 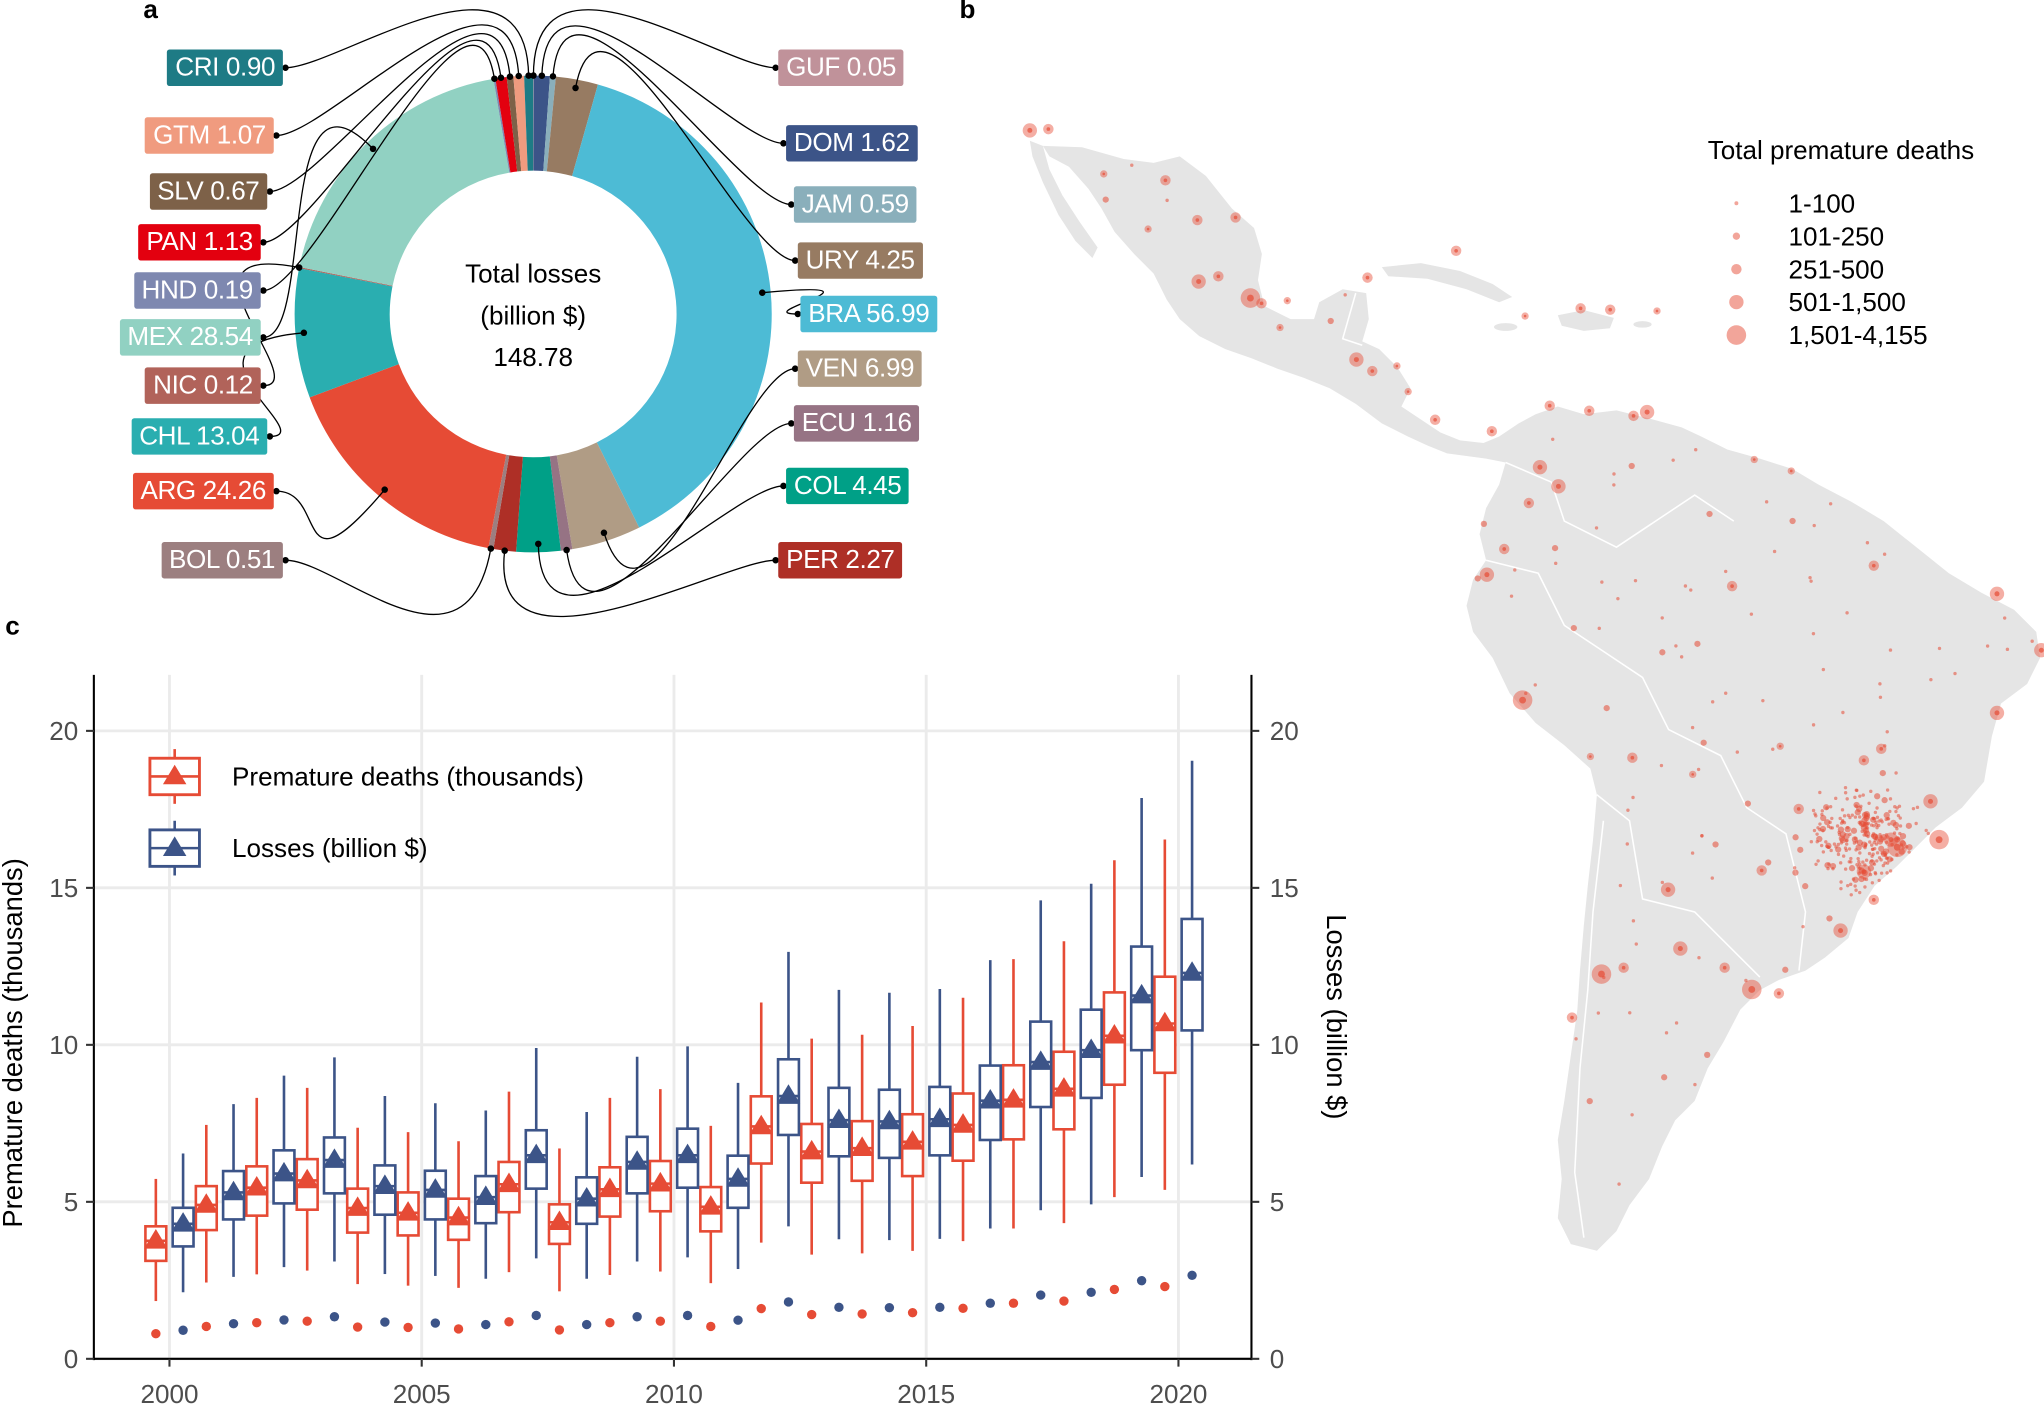 What do you see at coordinates (156, 1258) in the screenshot?
I see `box-2000` at bounding box center [156, 1258].